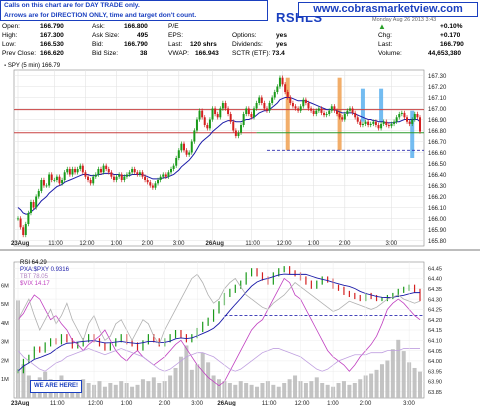  What do you see at coordinates (179, 244) in the screenshot?
I see `x-tick-label: 3:00` at bounding box center [179, 244].